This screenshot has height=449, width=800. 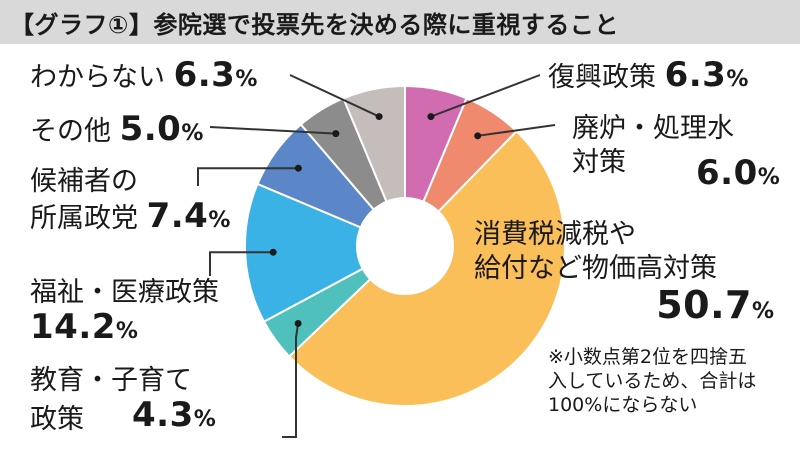 I want to click on slice-label-text: わからない, so click(x=97, y=77).